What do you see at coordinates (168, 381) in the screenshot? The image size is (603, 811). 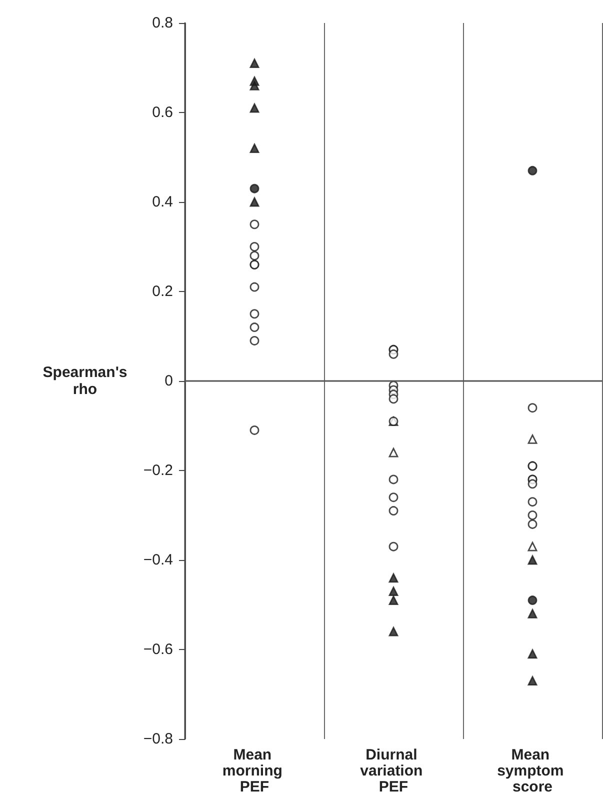 I see `y-tick-label: 0` at bounding box center [168, 381].